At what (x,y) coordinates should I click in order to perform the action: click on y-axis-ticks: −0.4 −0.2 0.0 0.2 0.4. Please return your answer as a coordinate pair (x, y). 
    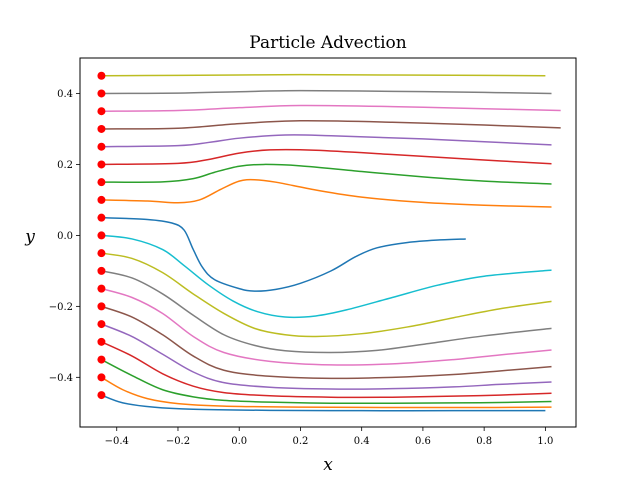
    Looking at the image, I should click on (64, 236).